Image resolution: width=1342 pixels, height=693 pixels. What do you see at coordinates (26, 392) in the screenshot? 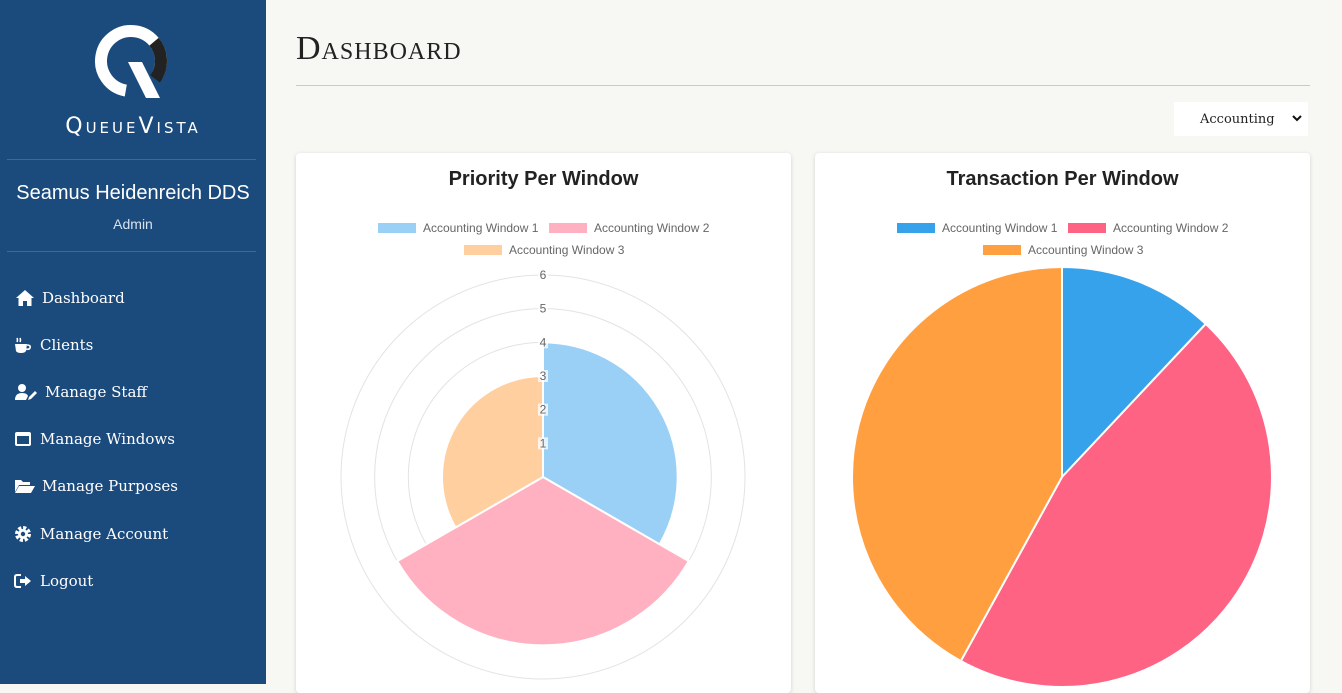
I see `user-edit-icon` at bounding box center [26, 392].